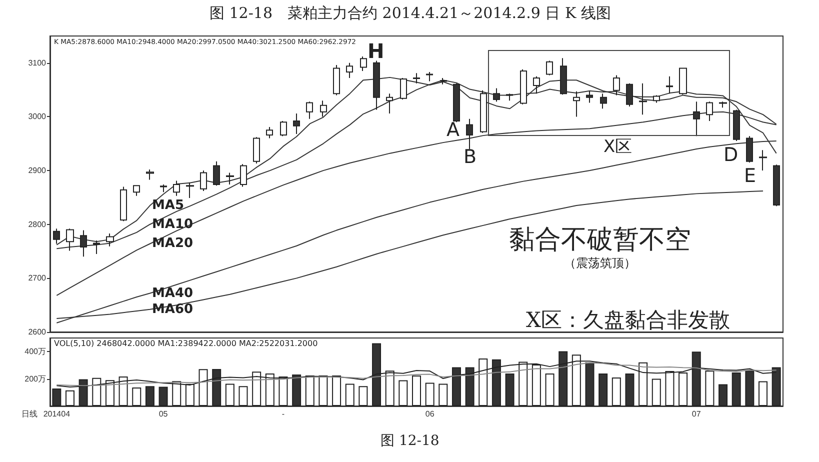  What do you see at coordinates (168, 206) in the screenshot?
I see `series-label: MA5` at bounding box center [168, 206].